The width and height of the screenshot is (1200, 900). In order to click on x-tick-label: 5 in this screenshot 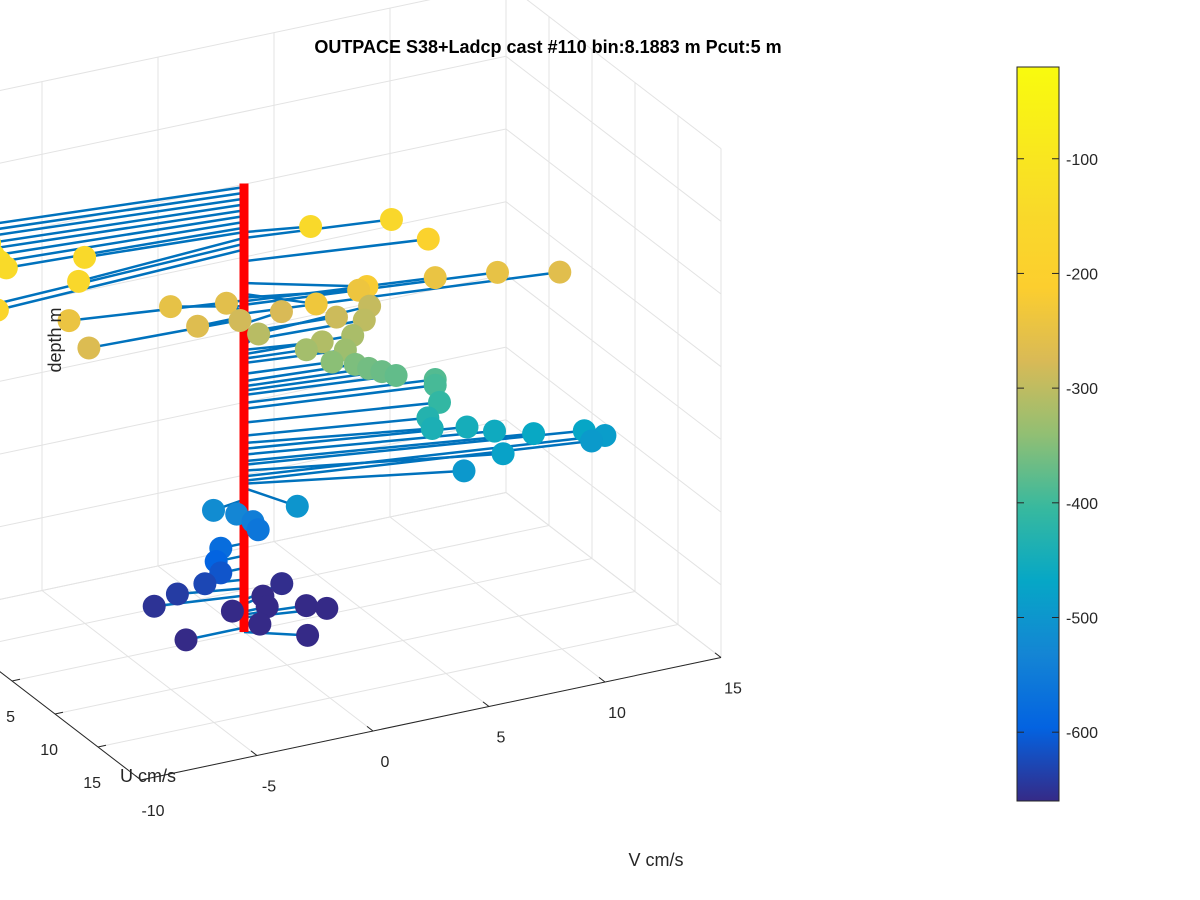, I will do `click(501, 738)`.